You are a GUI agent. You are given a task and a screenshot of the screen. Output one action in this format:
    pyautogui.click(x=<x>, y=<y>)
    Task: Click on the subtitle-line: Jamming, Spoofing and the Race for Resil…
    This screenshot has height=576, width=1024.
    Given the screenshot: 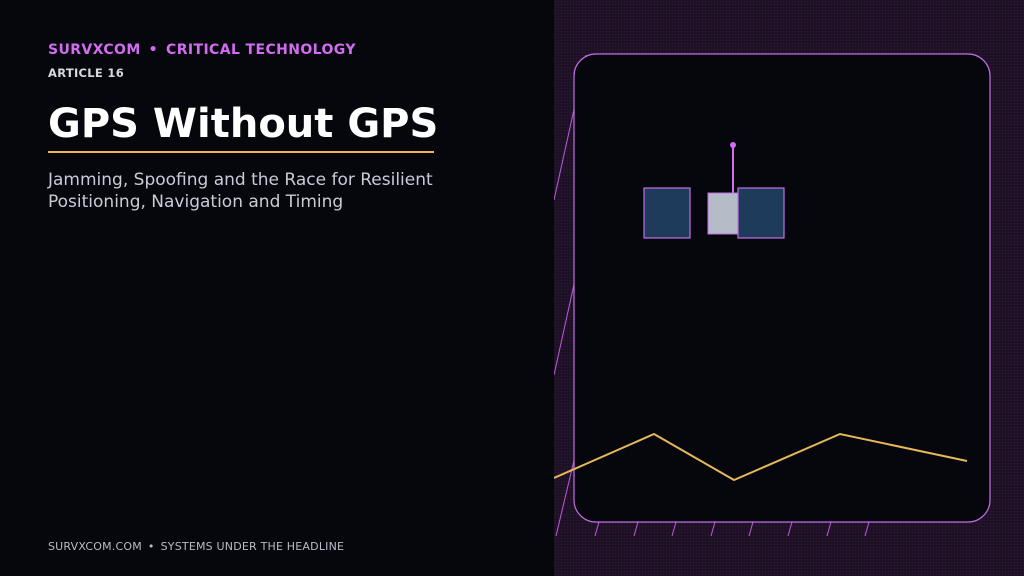 What is the action you would take?
    pyautogui.click(x=240, y=180)
    